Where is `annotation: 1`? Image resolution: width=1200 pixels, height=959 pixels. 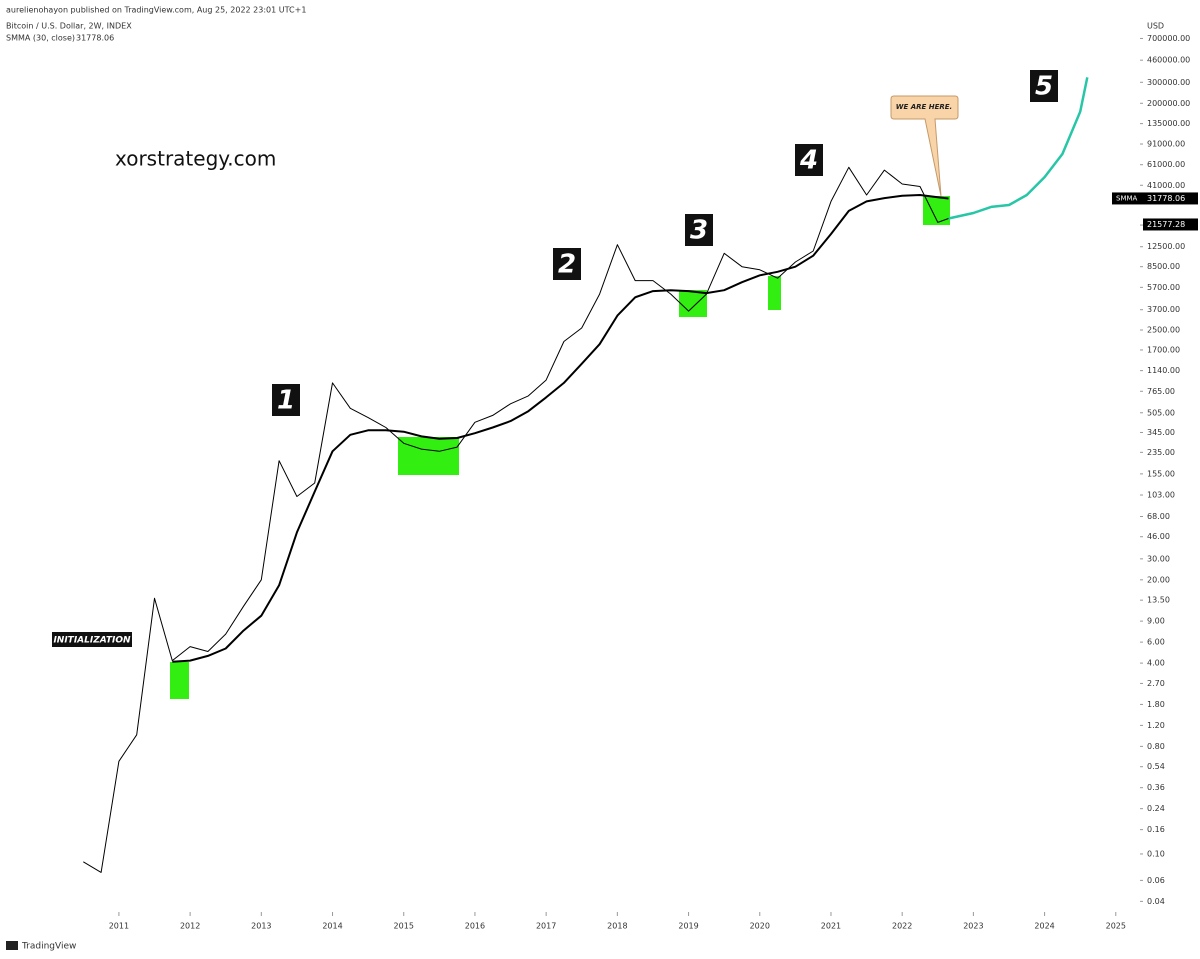 annotation: 1 is located at coordinates (286, 401).